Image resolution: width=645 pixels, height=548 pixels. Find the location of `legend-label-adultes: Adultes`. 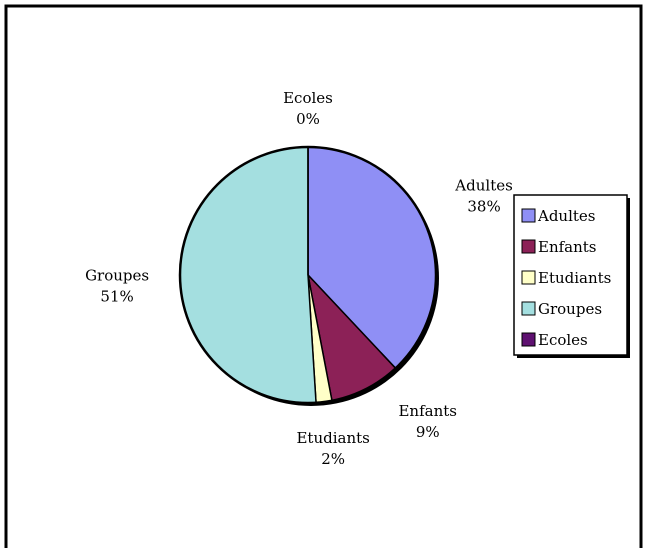

legend-label-adultes: Adultes is located at coordinates (566, 216).